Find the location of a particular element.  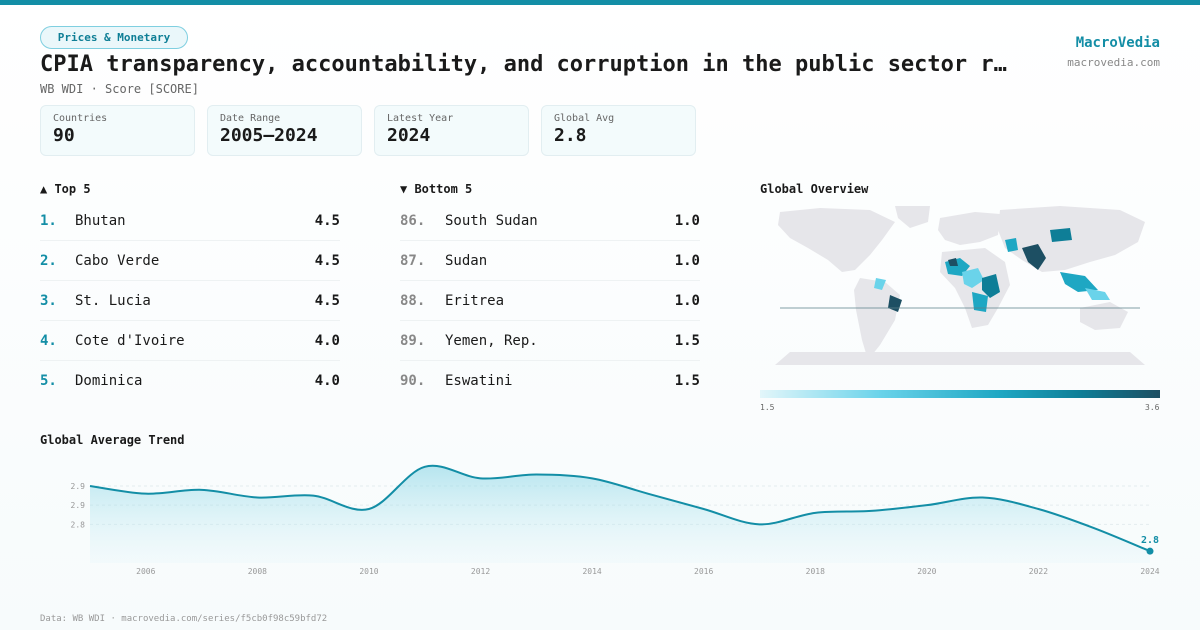

country-name: Sudan is located at coordinates (466, 260).